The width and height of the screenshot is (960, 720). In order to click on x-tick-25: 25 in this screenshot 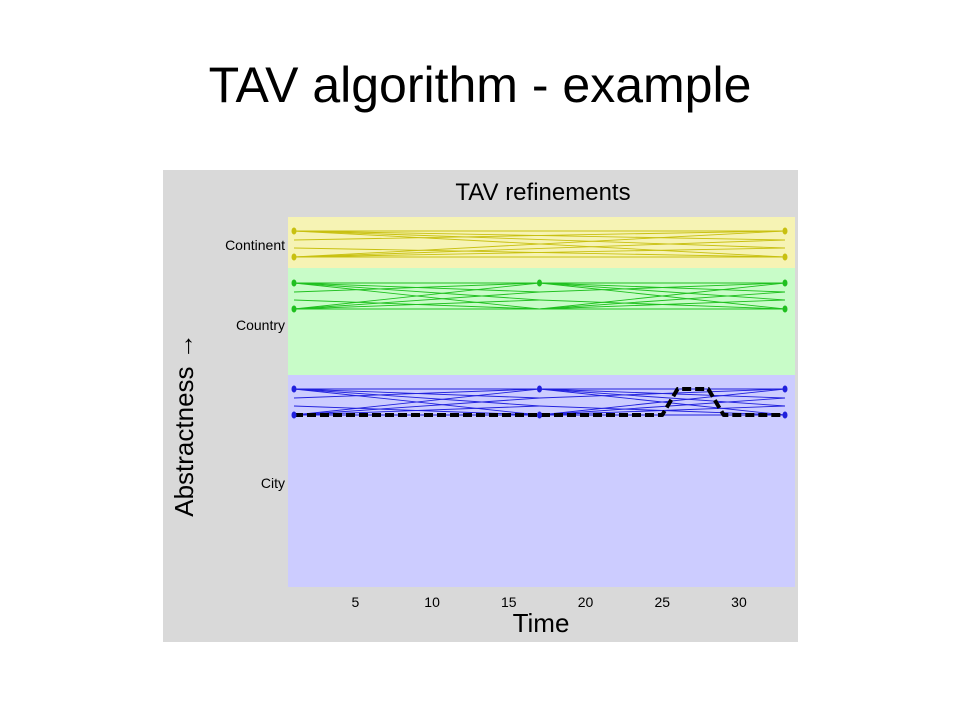, I will do `click(662, 602)`.